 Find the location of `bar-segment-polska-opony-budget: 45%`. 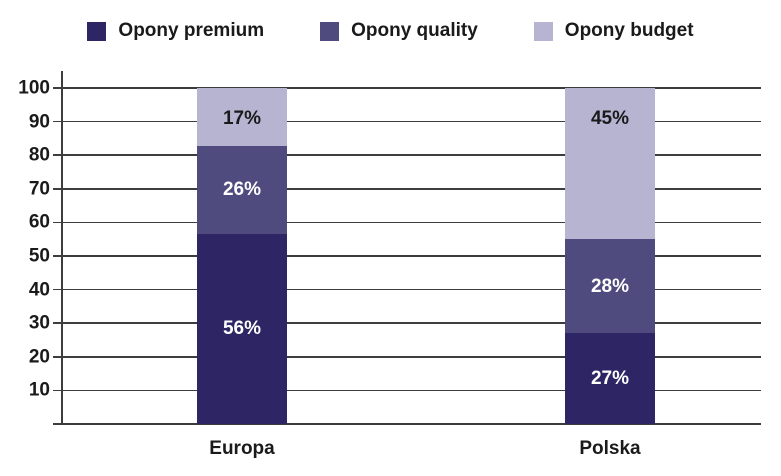

bar-segment-polska-opony-budget: 45% is located at coordinates (610, 164).